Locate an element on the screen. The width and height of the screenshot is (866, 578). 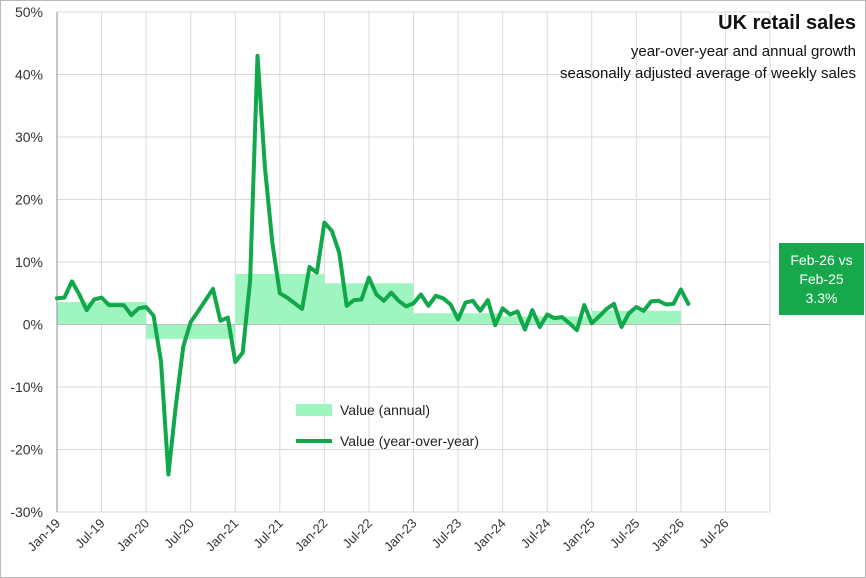
y-tick-label: 40% is located at coordinates (29, 75).